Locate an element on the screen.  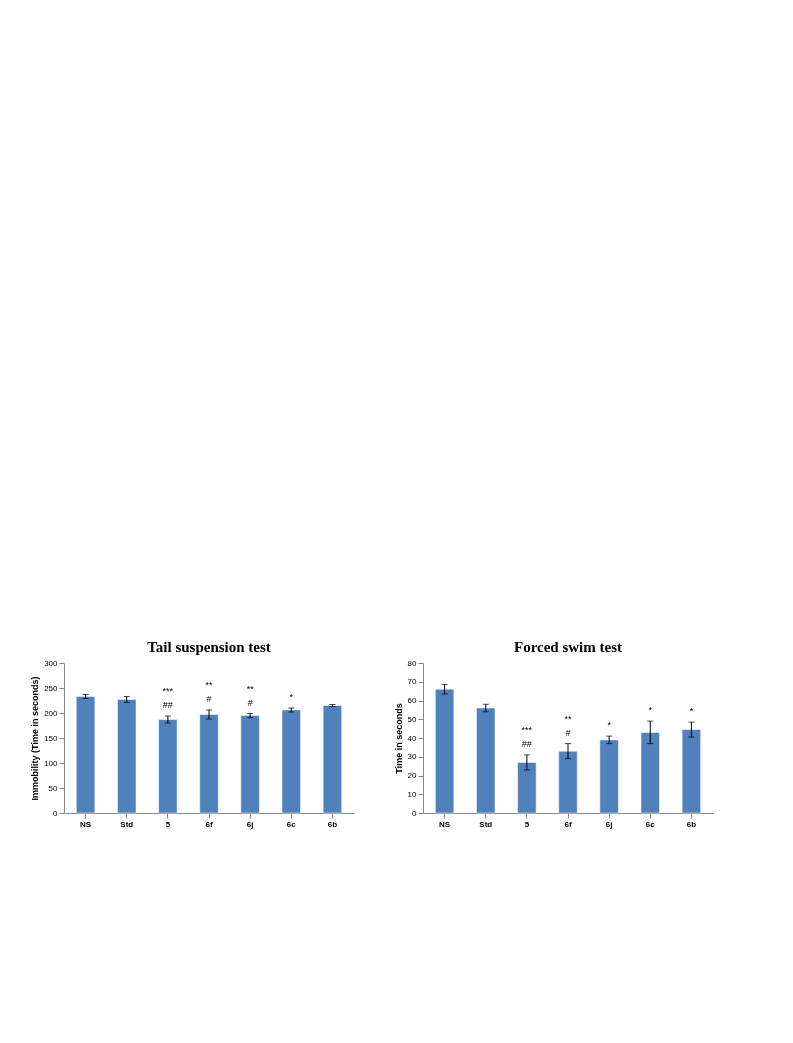
y-tick-label: 100 is located at coordinates (51, 763).